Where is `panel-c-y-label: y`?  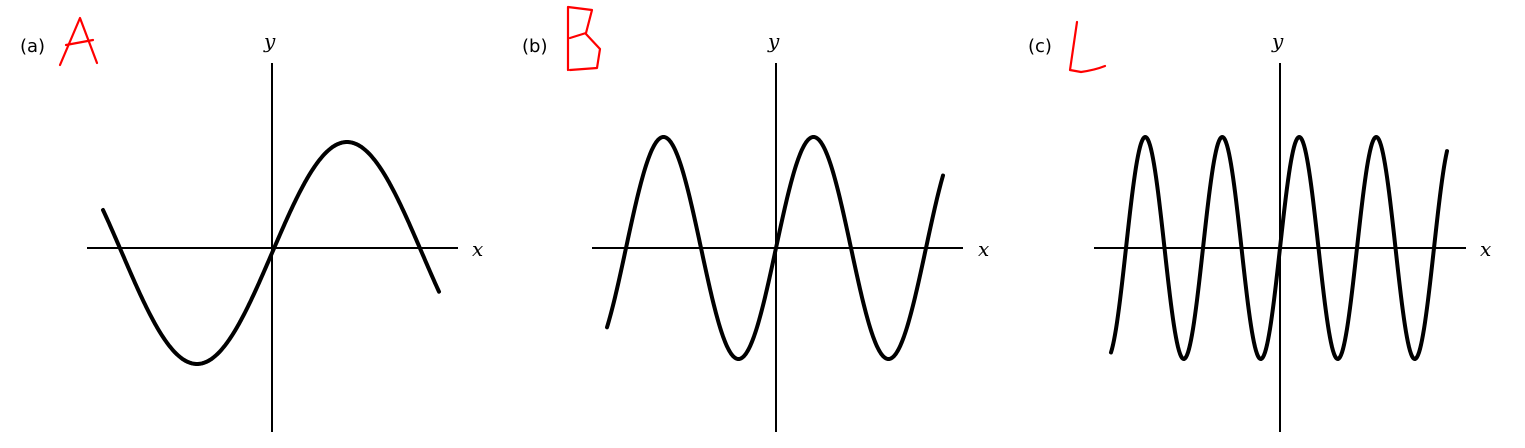
panel-c-y-label: y is located at coordinates (1277, 41).